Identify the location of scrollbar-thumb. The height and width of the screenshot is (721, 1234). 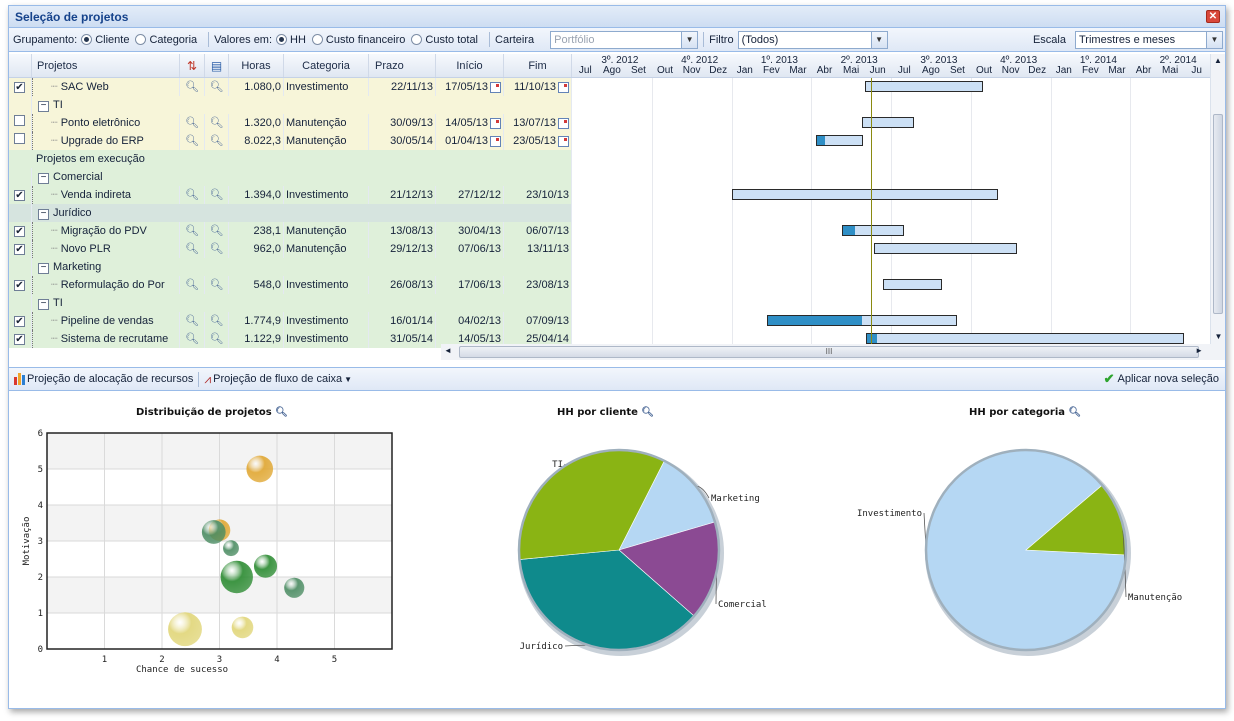
(1218, 214).